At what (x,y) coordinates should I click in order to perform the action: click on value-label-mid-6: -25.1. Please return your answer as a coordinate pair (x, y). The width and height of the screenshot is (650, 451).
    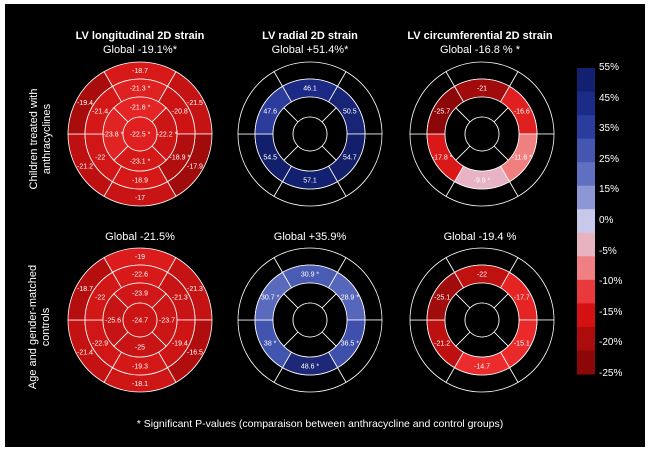
    Looking at the image, I should click on (442, 298).